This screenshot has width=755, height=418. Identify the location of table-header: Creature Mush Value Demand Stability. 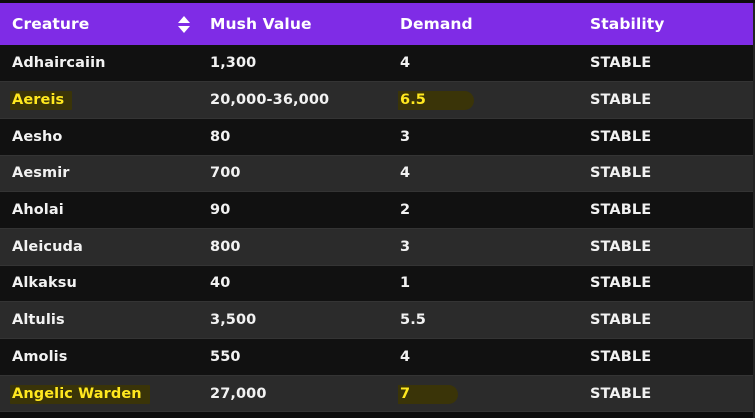
(377, 24).